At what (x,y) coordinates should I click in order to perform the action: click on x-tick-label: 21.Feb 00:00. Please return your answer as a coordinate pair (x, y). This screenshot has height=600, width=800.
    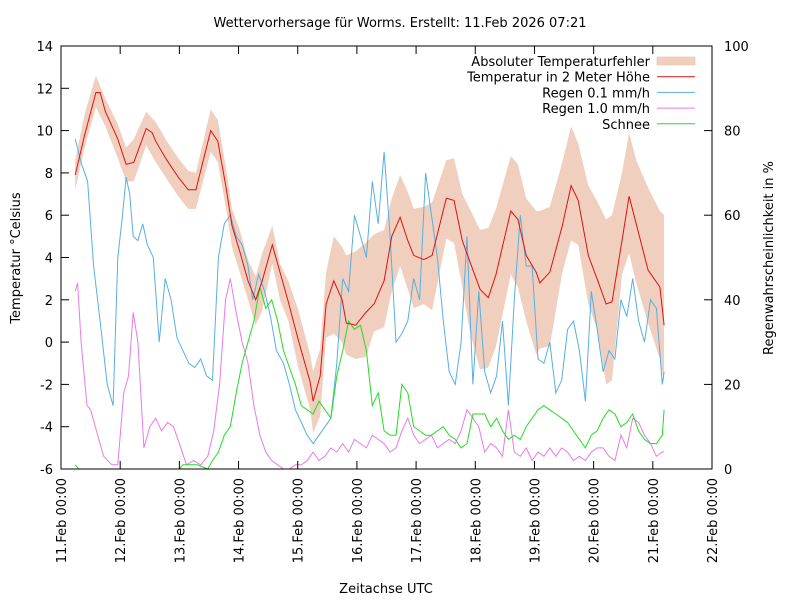
    Looking at the image, I should click on (654, 520).